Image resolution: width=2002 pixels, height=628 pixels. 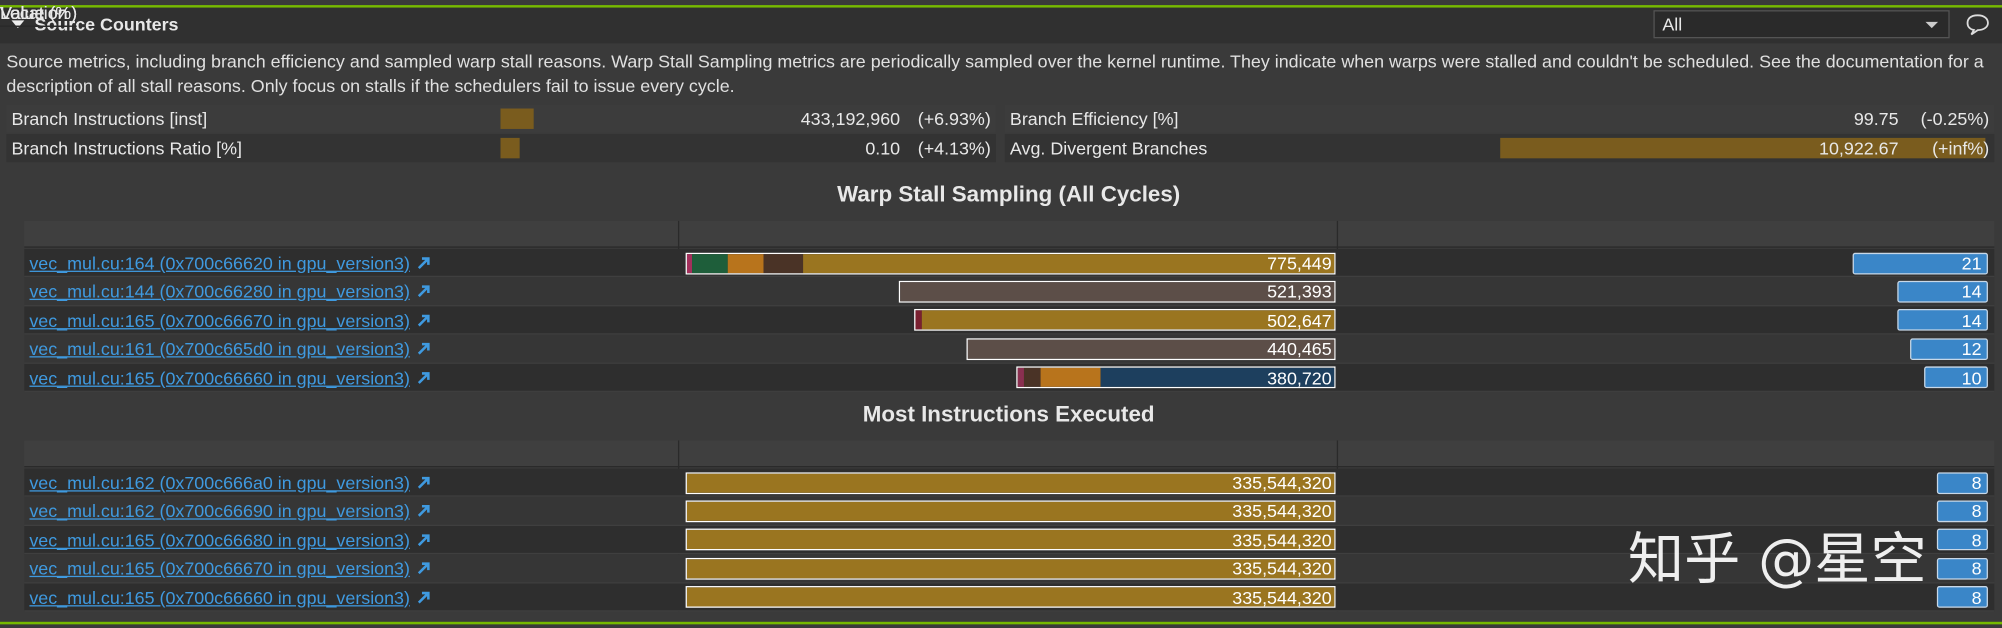 I want to click on comment-button, so click(x=1978, y=24).